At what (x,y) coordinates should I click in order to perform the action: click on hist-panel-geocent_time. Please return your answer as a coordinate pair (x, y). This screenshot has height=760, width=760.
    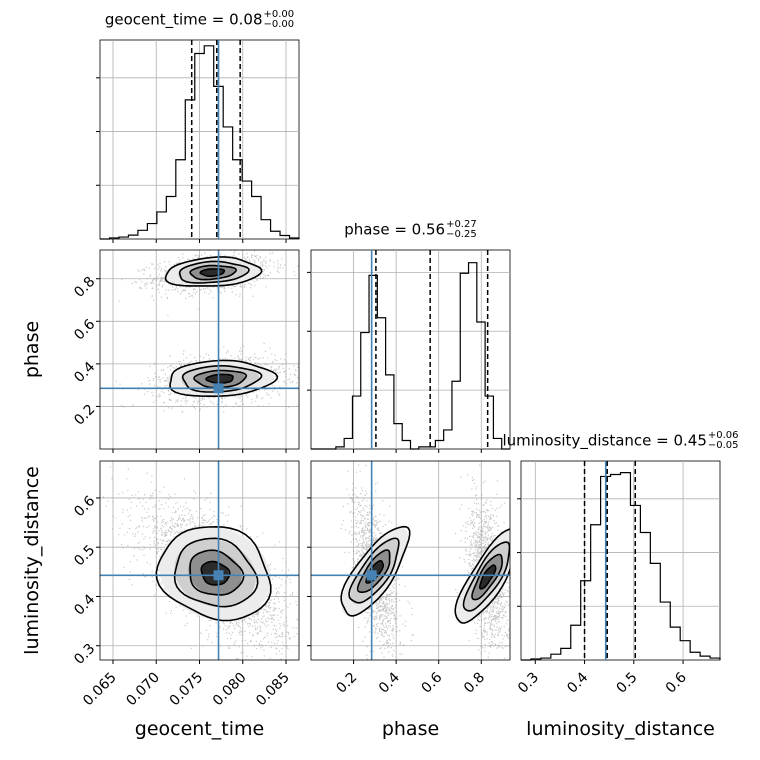
    Looking at the image, I should click on (198, 141).